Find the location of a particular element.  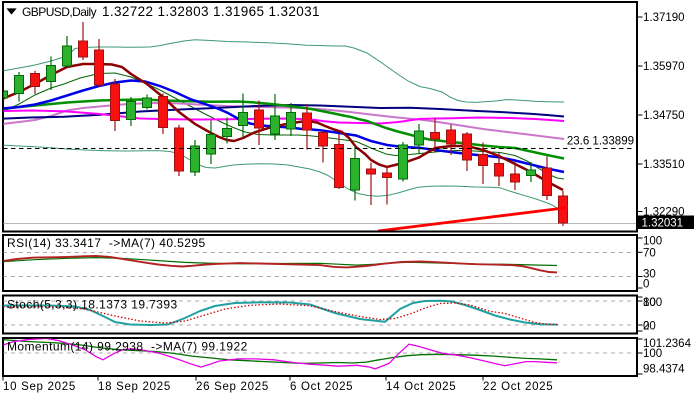

svg-text: 1.34750 is located at coordinates (664, 116).